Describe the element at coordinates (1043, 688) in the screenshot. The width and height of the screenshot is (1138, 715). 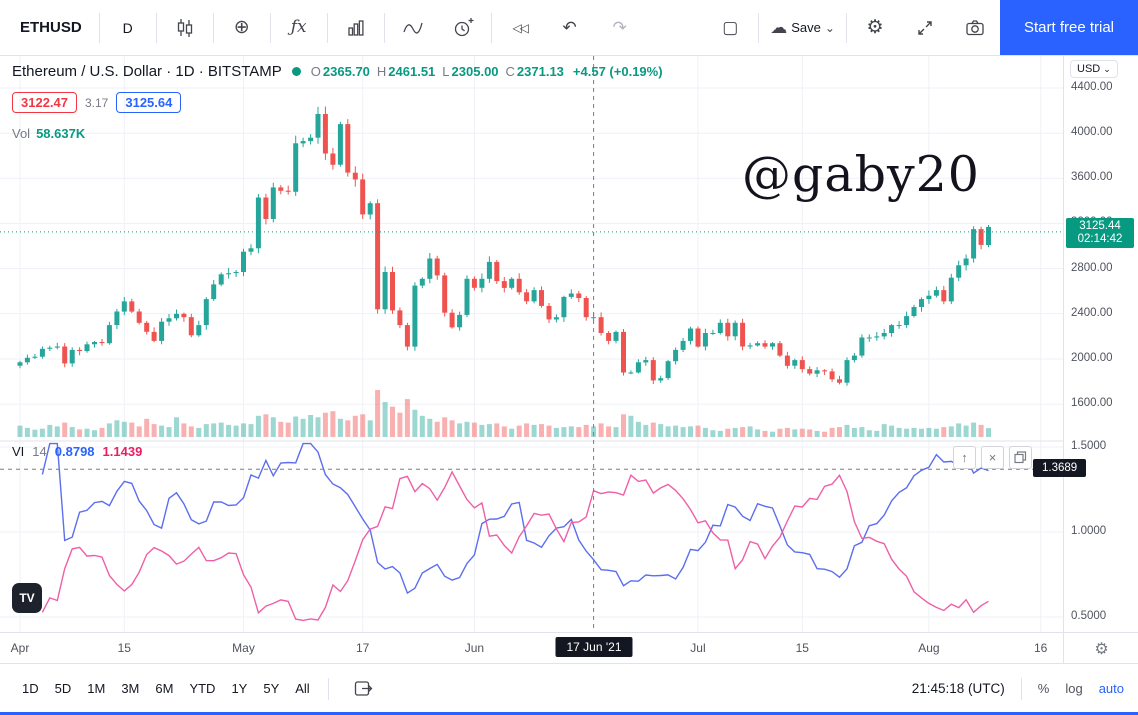
I see `percent-scale-button: %` at that location.